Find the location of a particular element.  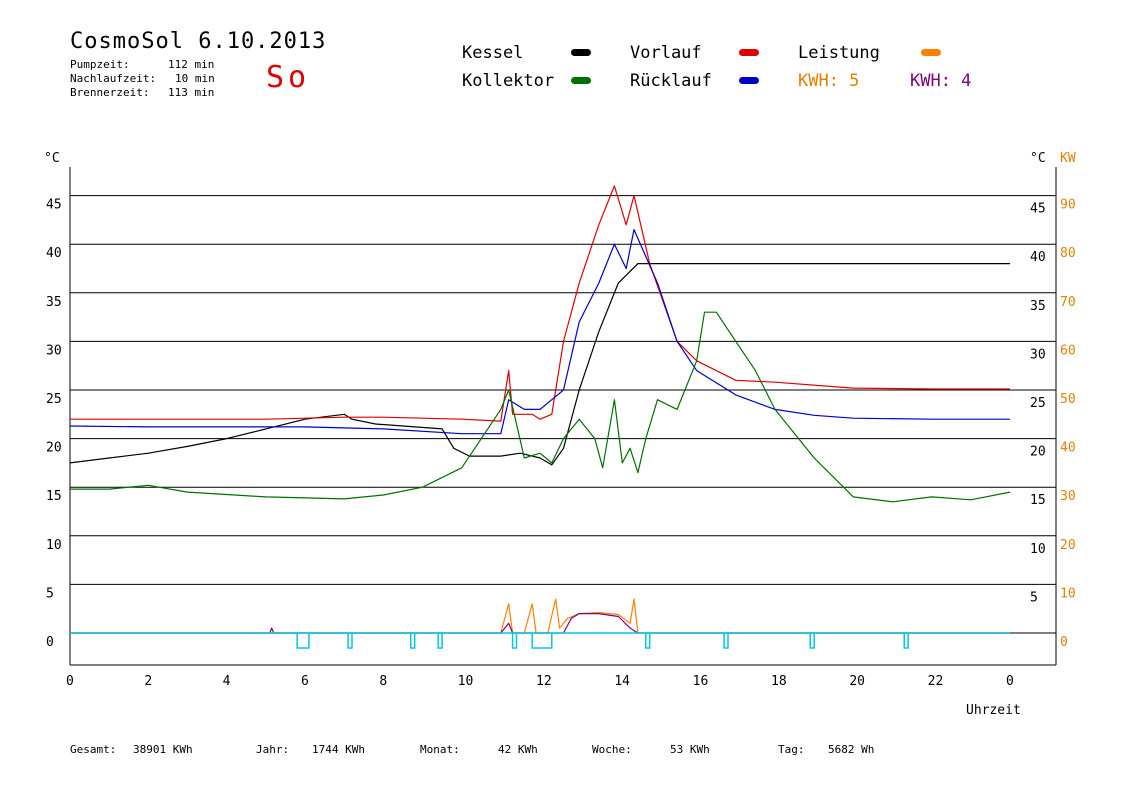

stat-nachlaufzeit: Nachlaufzeit: is located at coordinates (113, 78).